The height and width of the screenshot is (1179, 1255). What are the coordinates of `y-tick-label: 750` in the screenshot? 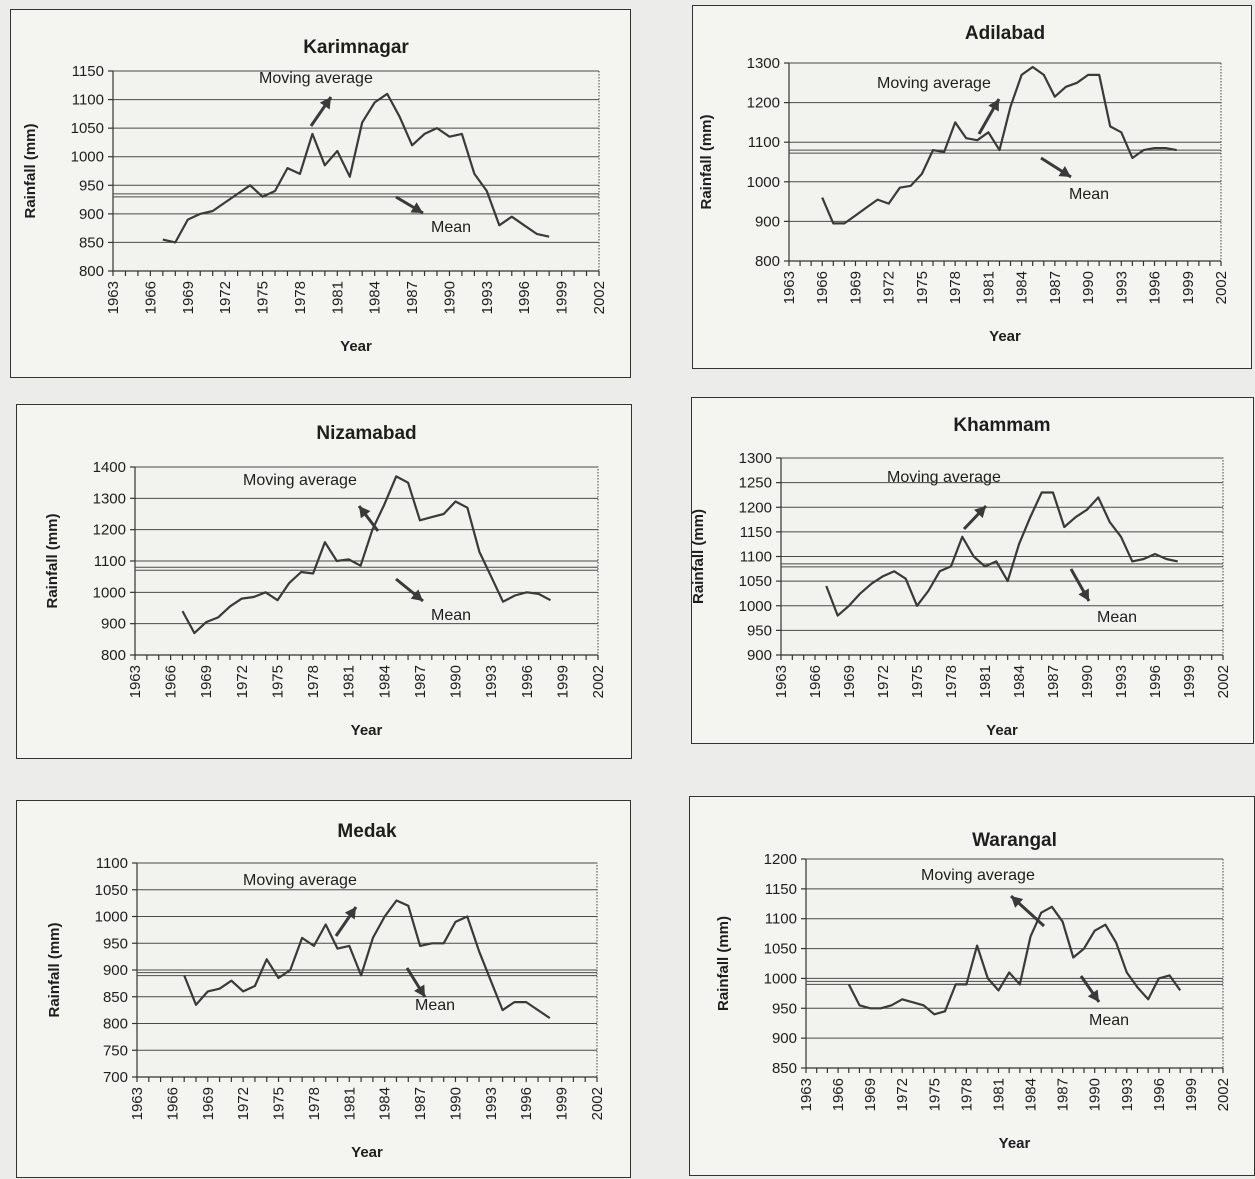 It's located at (115, 1050).